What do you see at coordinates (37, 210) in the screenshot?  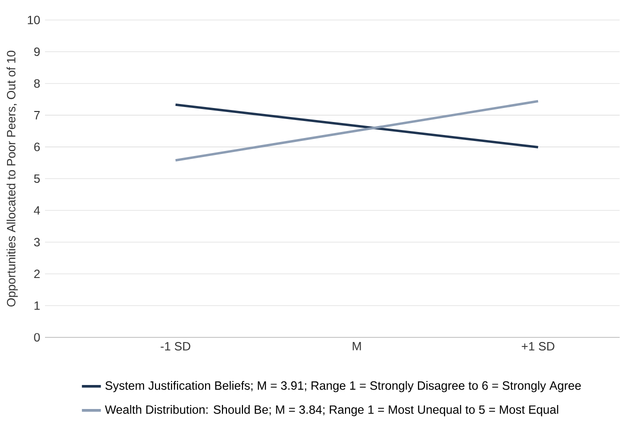 I see `y-tick-label: 4` at bounding box center [37, 210].